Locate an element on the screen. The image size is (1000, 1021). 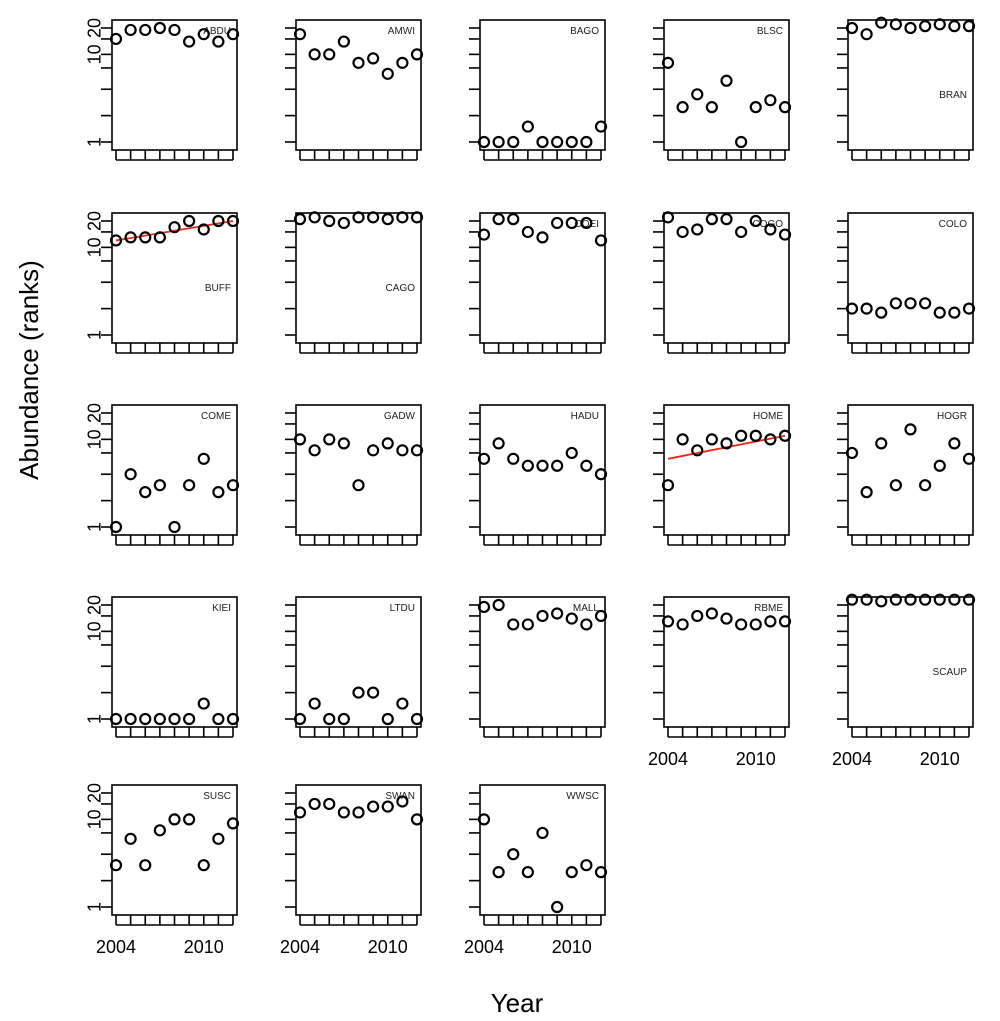
y-tick-label: 10 is located at coordinates (94, 247).